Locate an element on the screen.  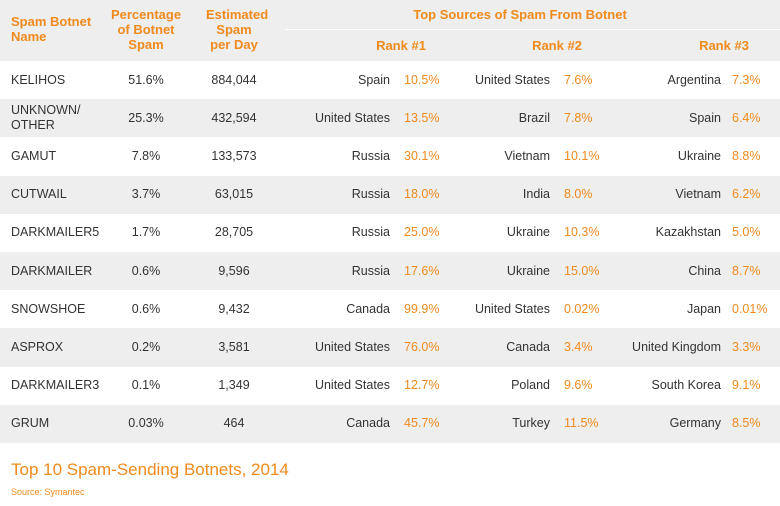
rank3-country: Japan is located at coordinates (703, 308).